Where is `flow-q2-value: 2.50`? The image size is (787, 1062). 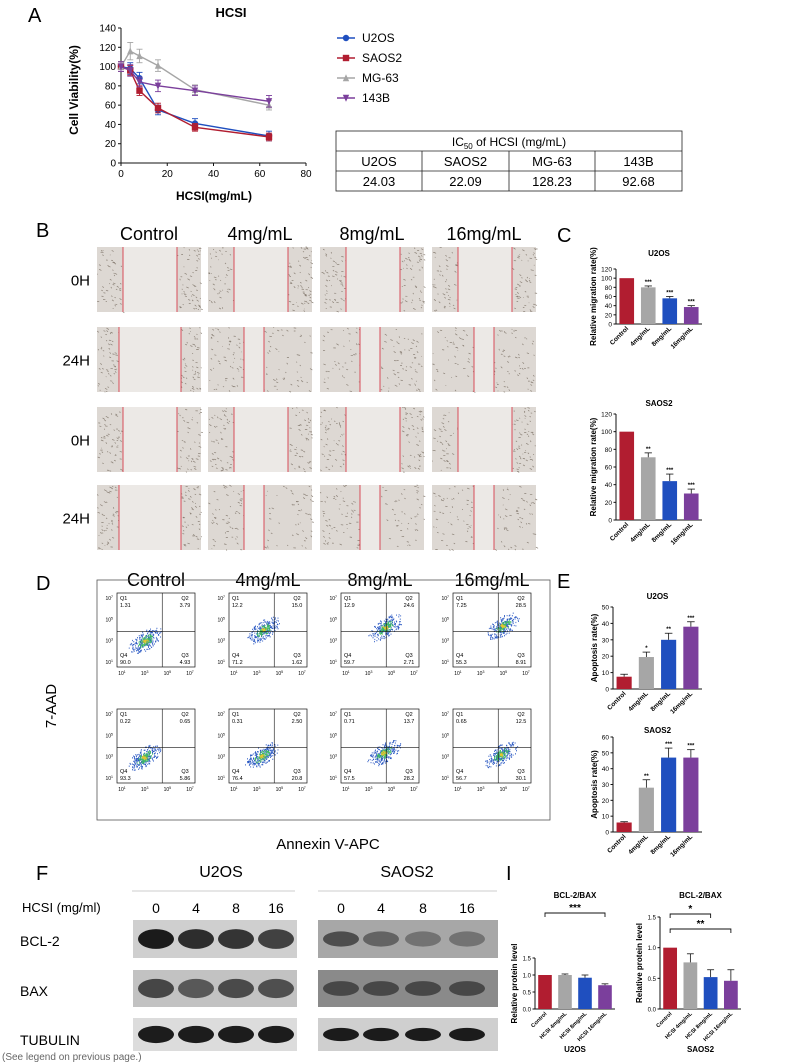
flow-q2-value: 2.50 is located at coordinates (297, 722).